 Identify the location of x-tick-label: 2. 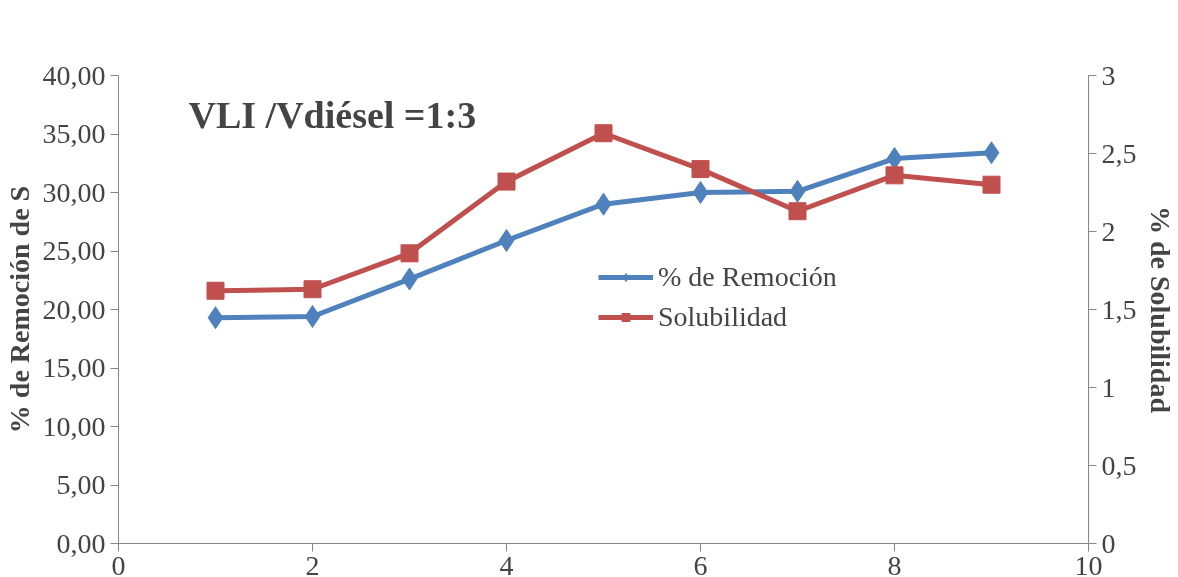
(312, 563).